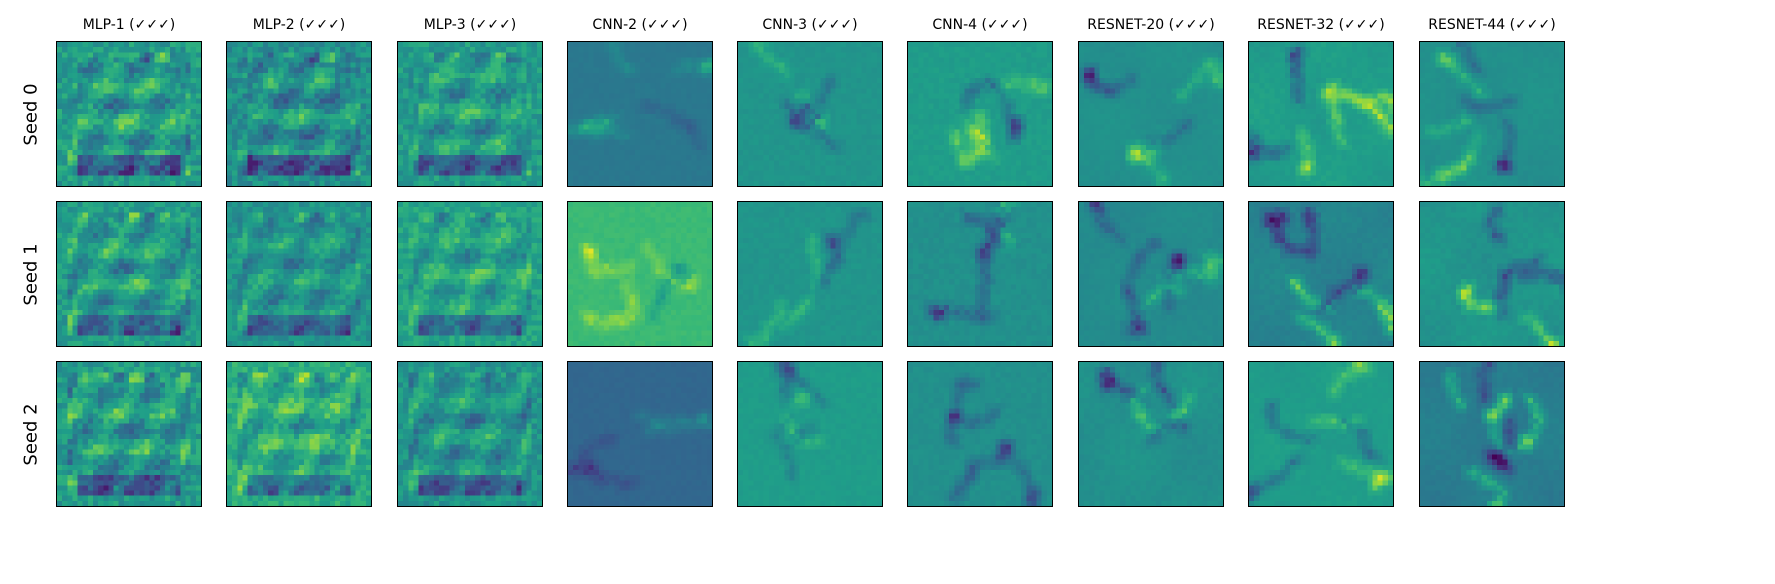  Describe the element at coordinates (129, 25) in the screenshot. I see `column-title: MLP-1 (✓✓✓)` at that location.